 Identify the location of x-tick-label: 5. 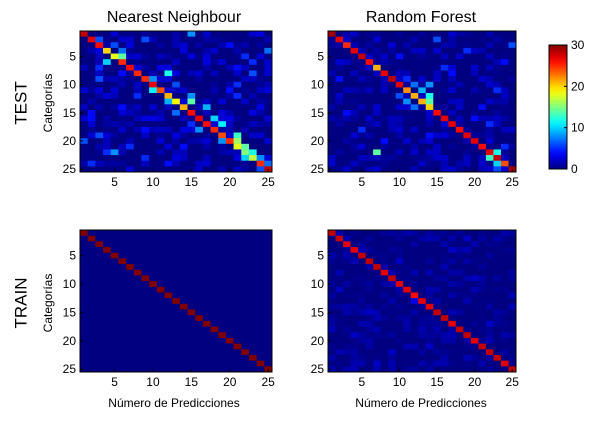
(361, 182).